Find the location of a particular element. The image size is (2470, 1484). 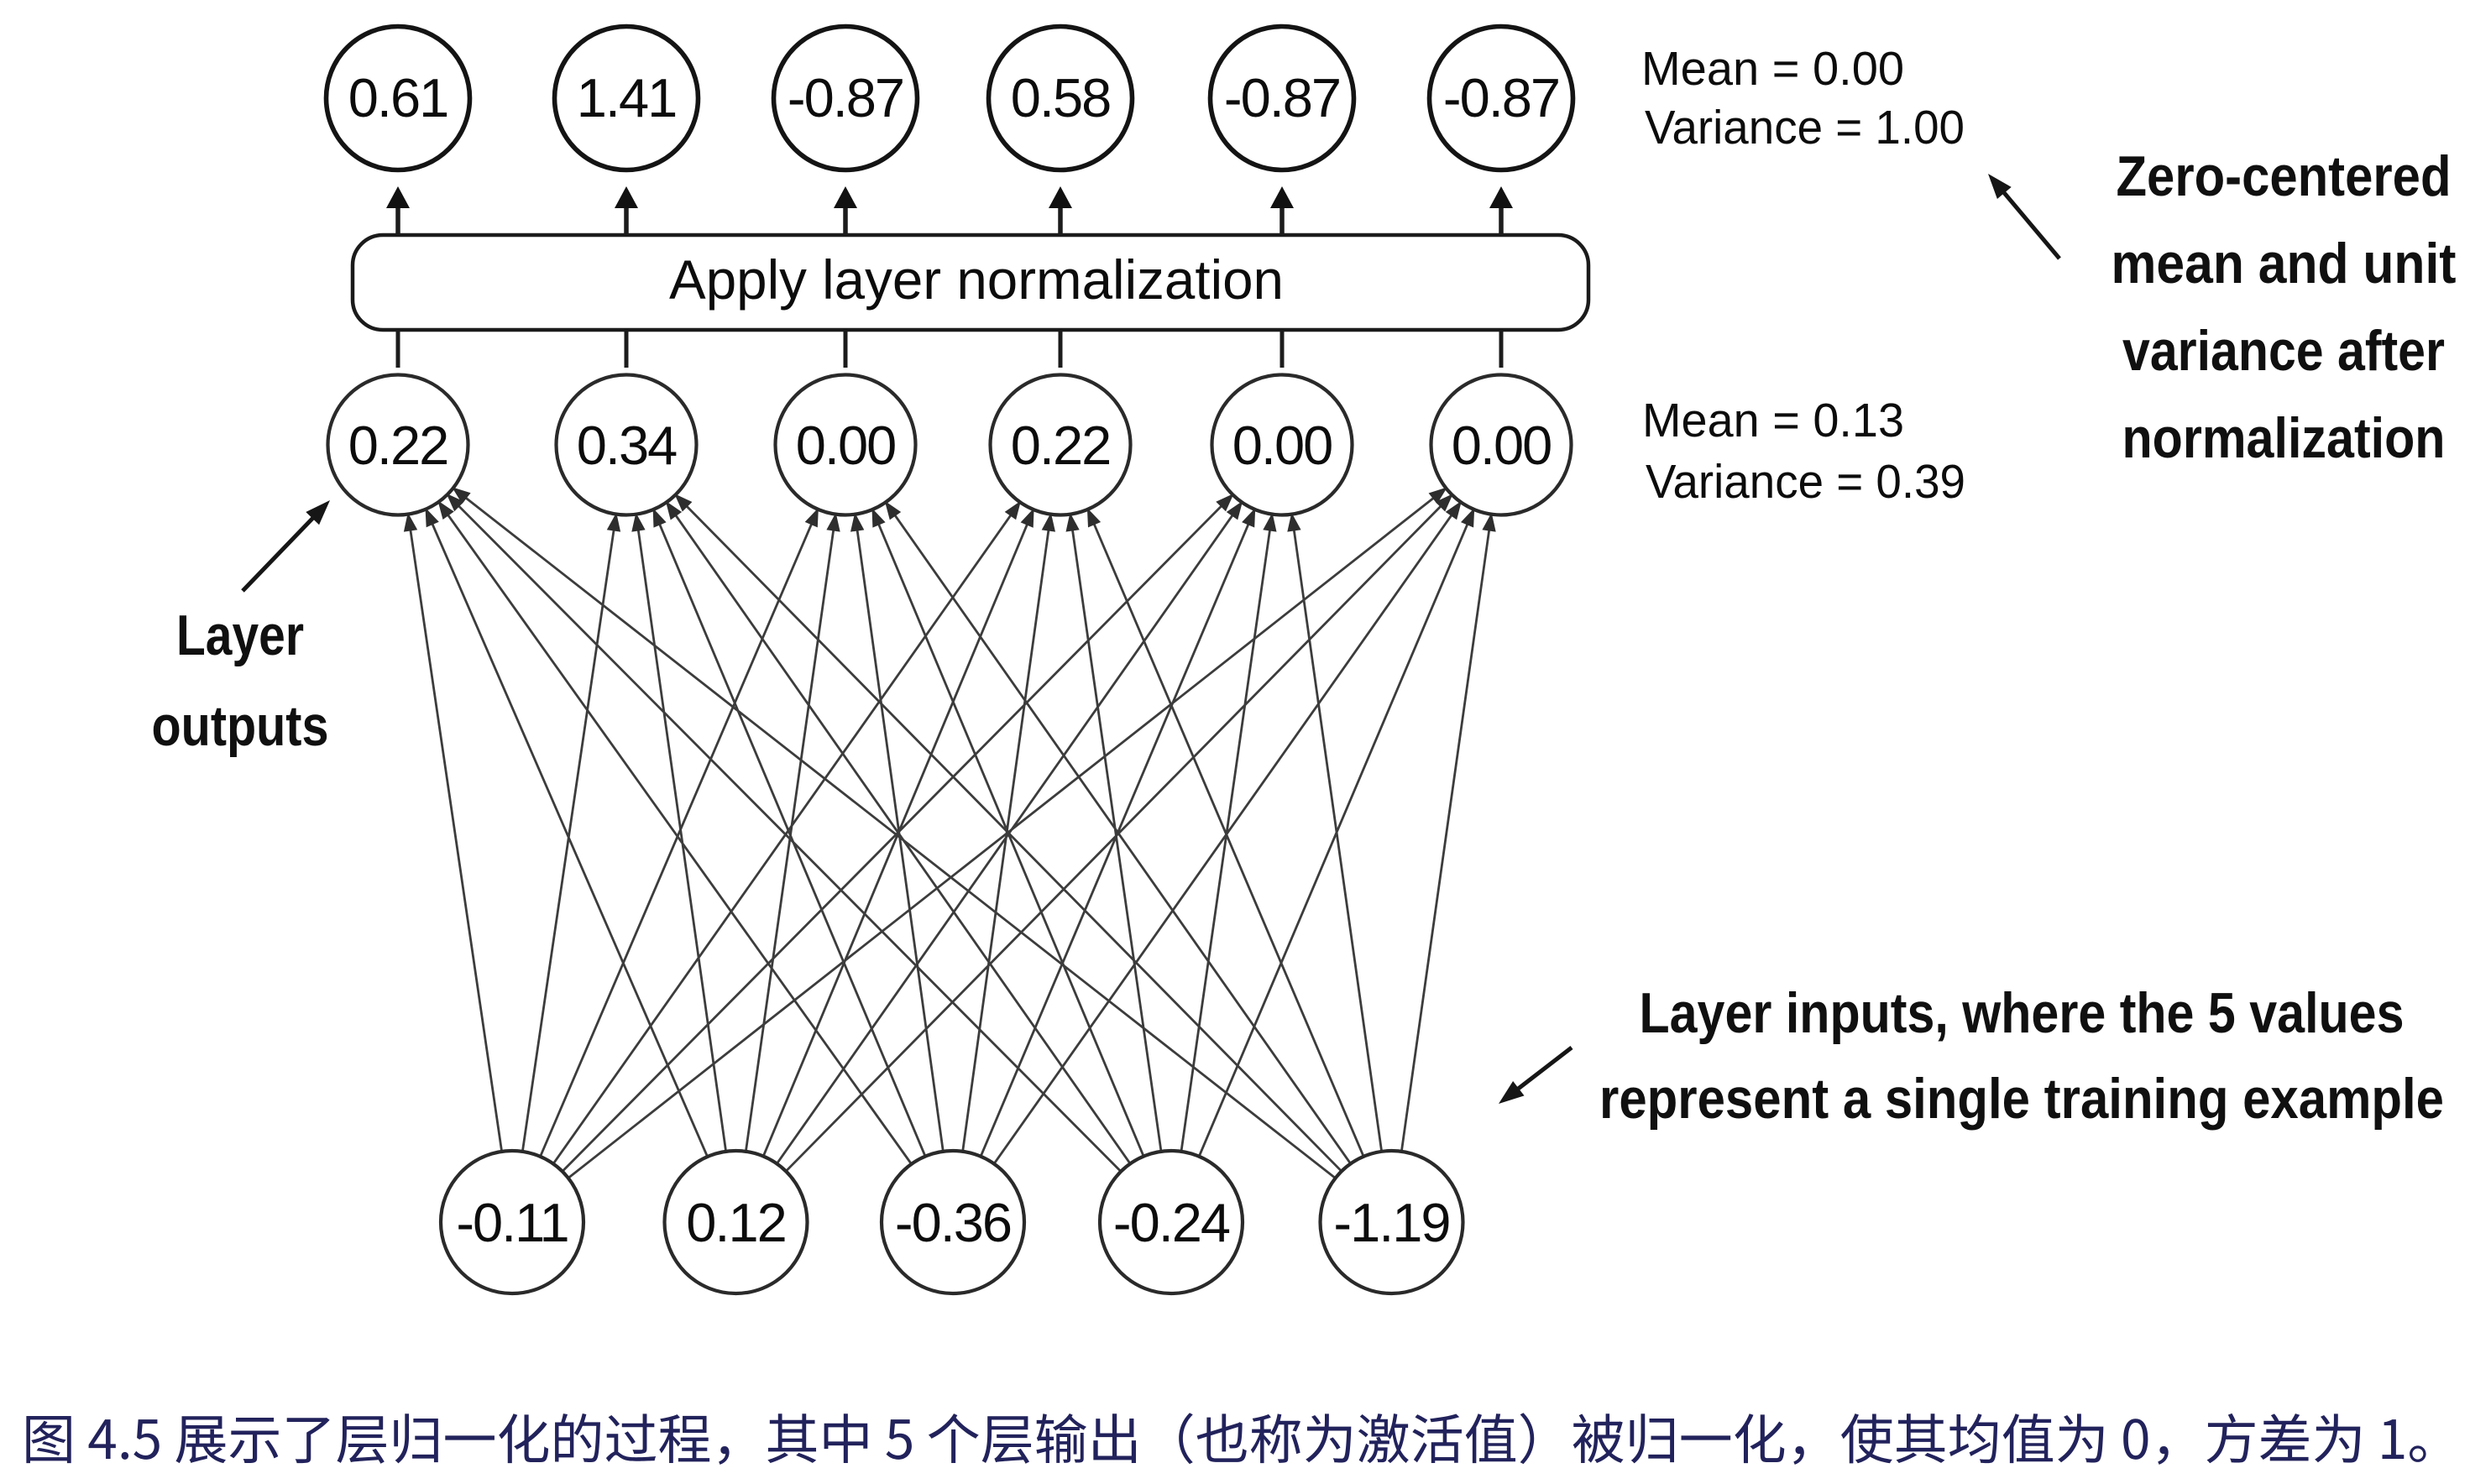

svg-text:represent a single training ex: represent a single training example is located at coordinates (2021, 1099).